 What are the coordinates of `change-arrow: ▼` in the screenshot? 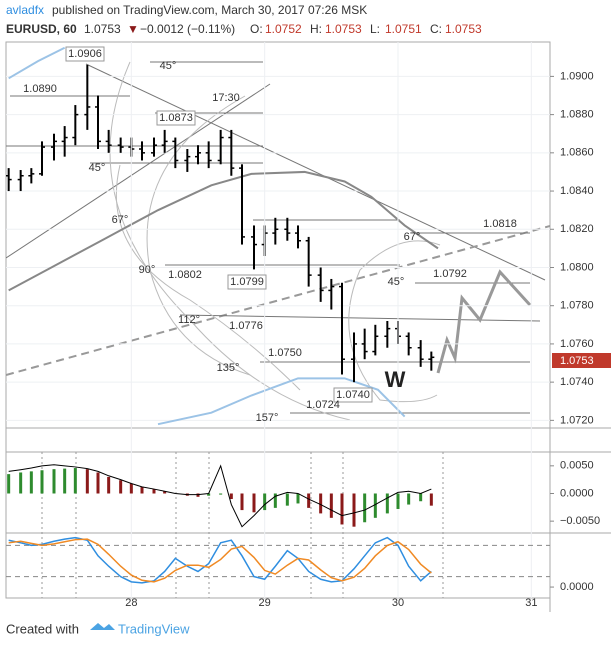 It's located at (133, 29).